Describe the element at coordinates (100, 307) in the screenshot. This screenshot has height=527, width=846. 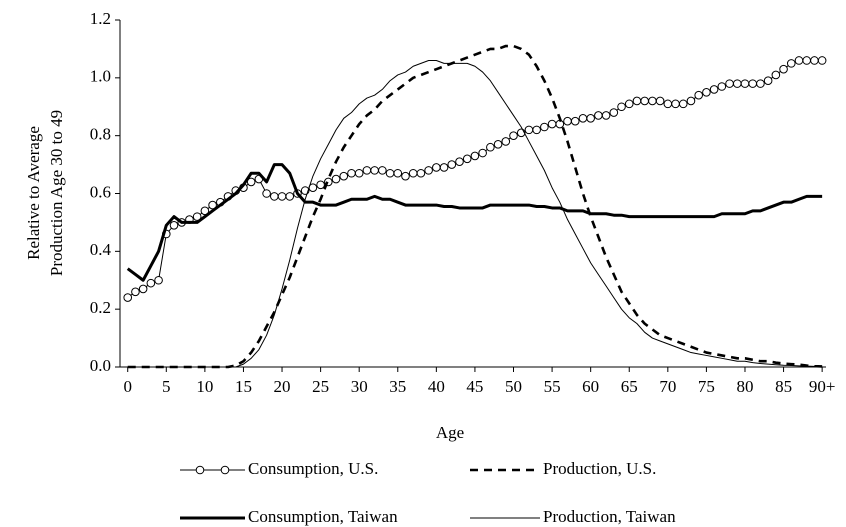
I see `y-tick-label: 0.2` at that location.